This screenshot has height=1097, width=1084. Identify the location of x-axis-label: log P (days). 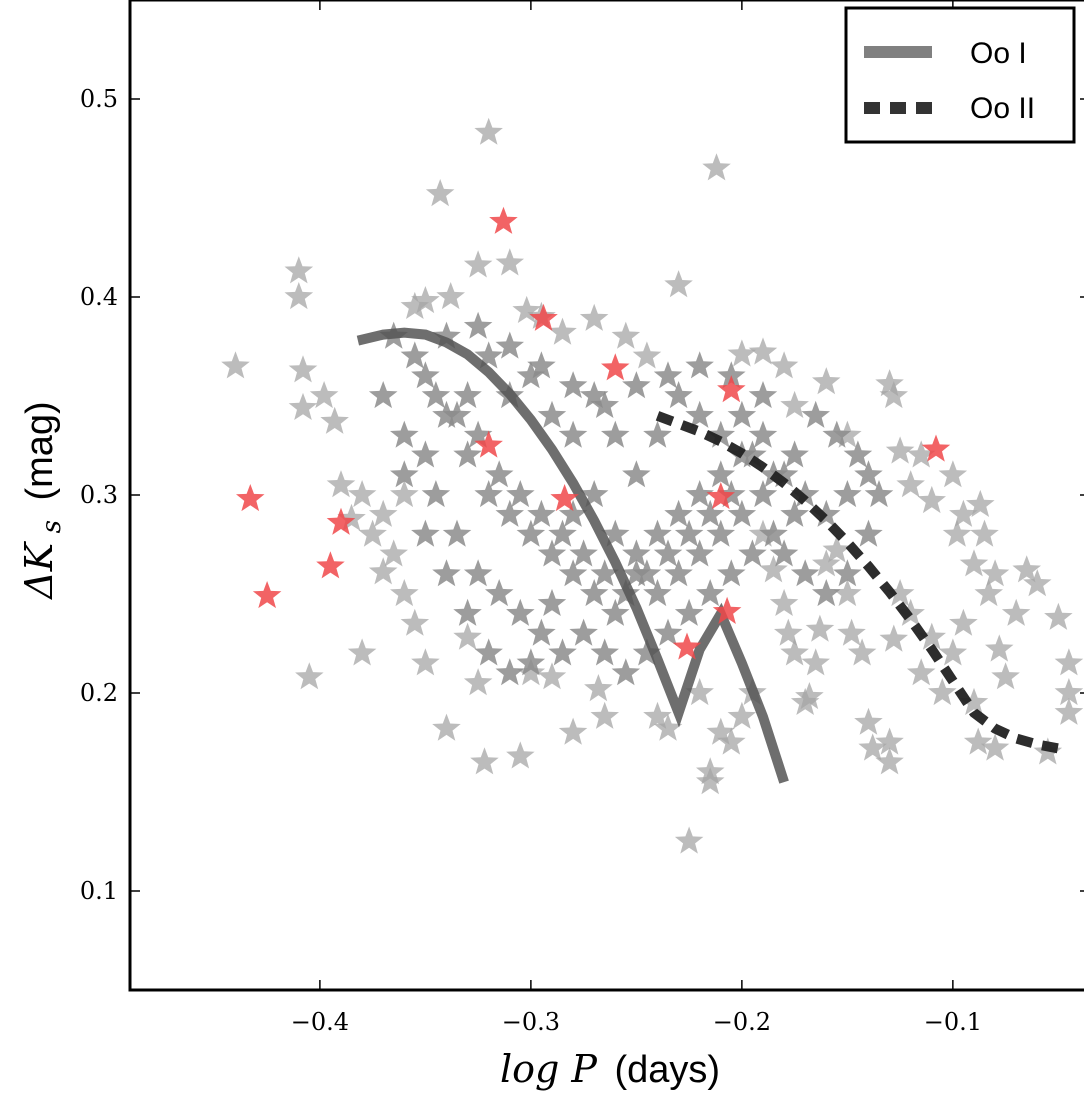
(610, 1069).